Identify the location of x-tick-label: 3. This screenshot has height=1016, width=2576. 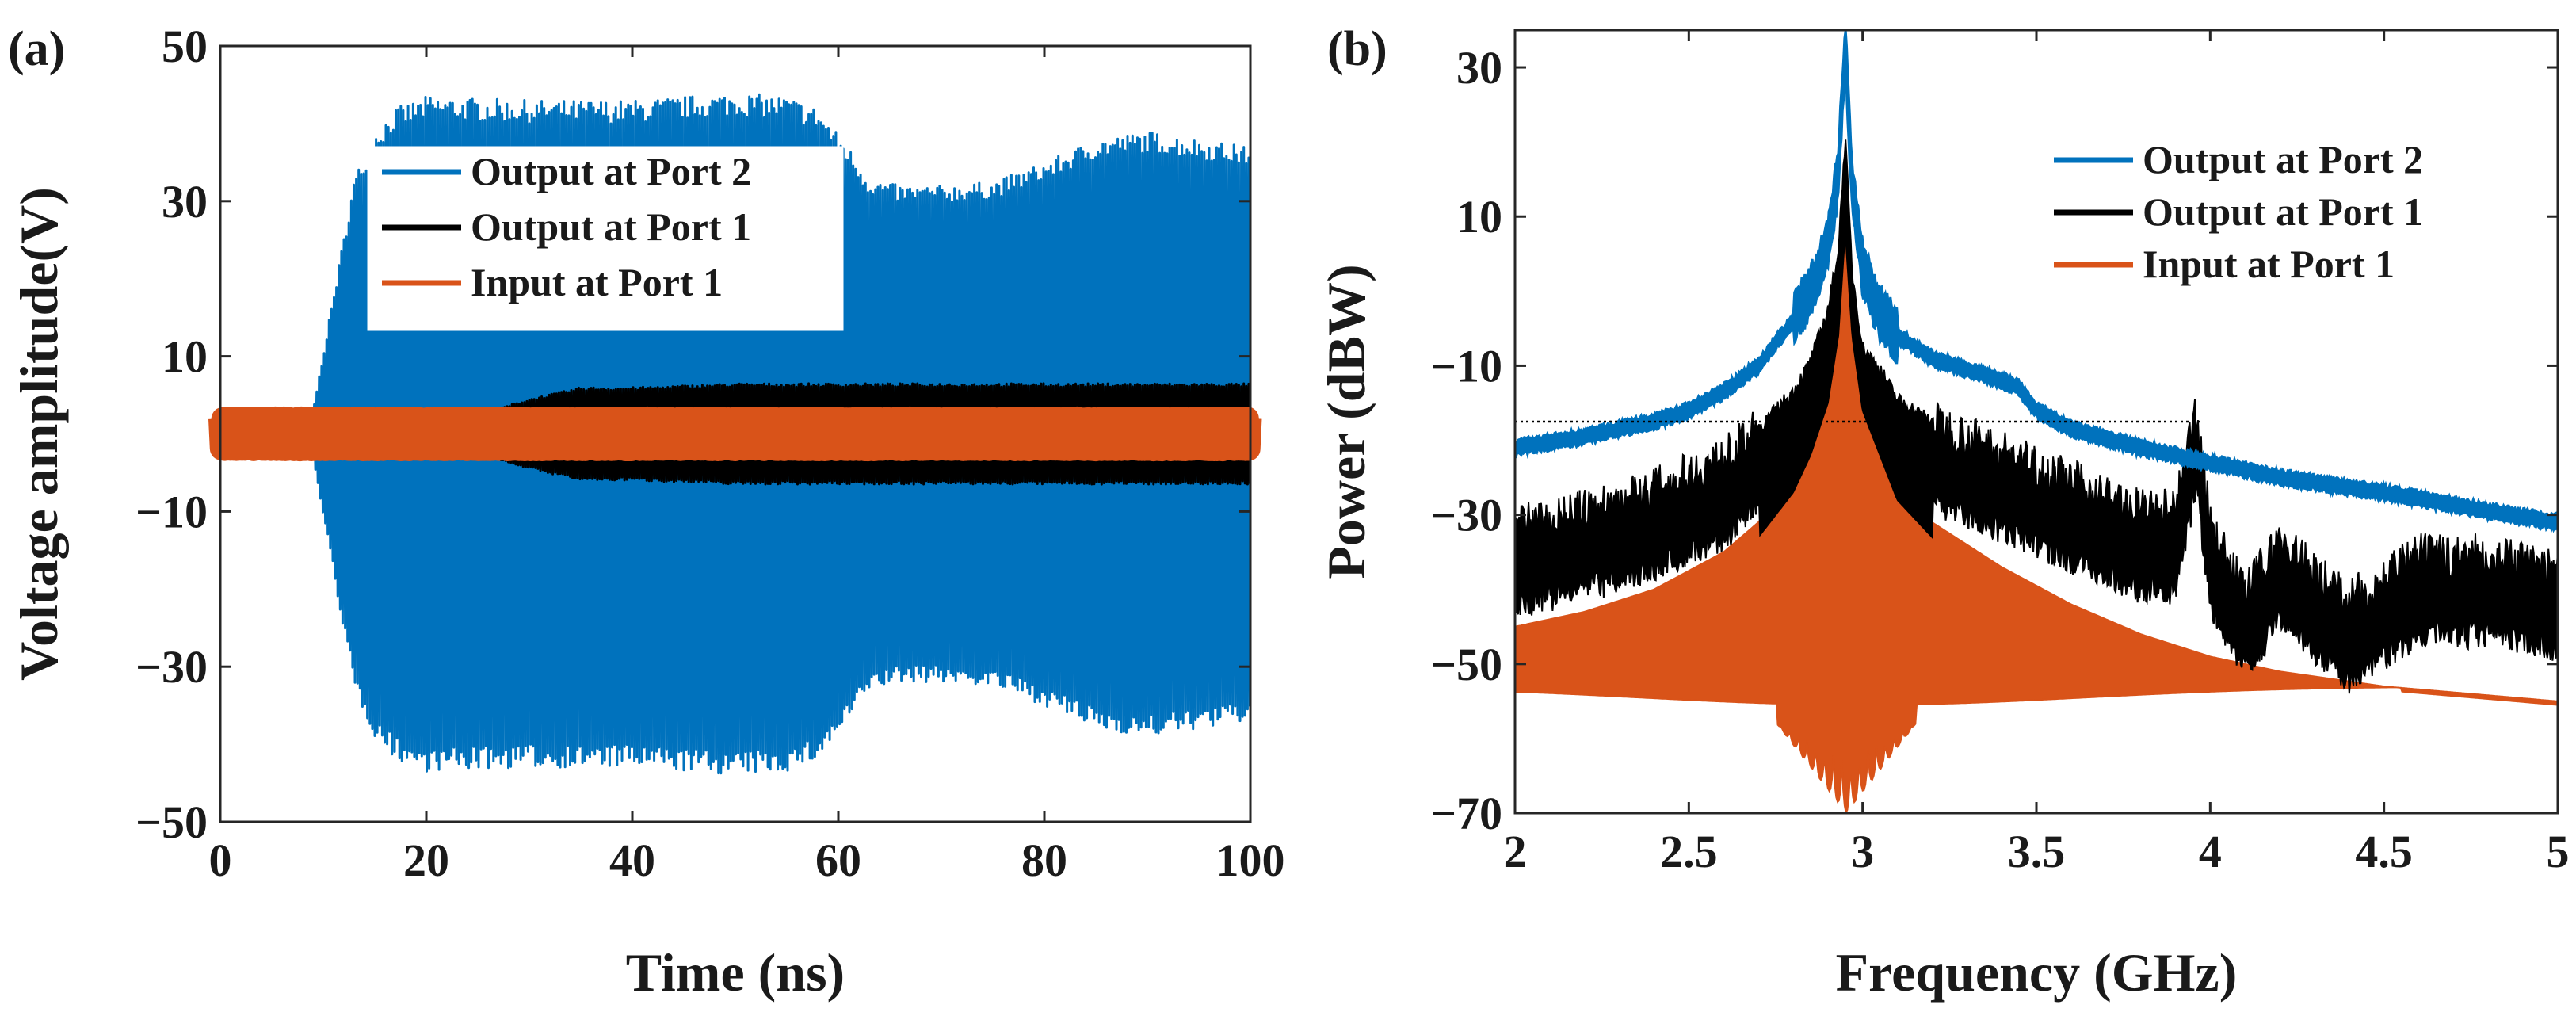
(1863, 851).